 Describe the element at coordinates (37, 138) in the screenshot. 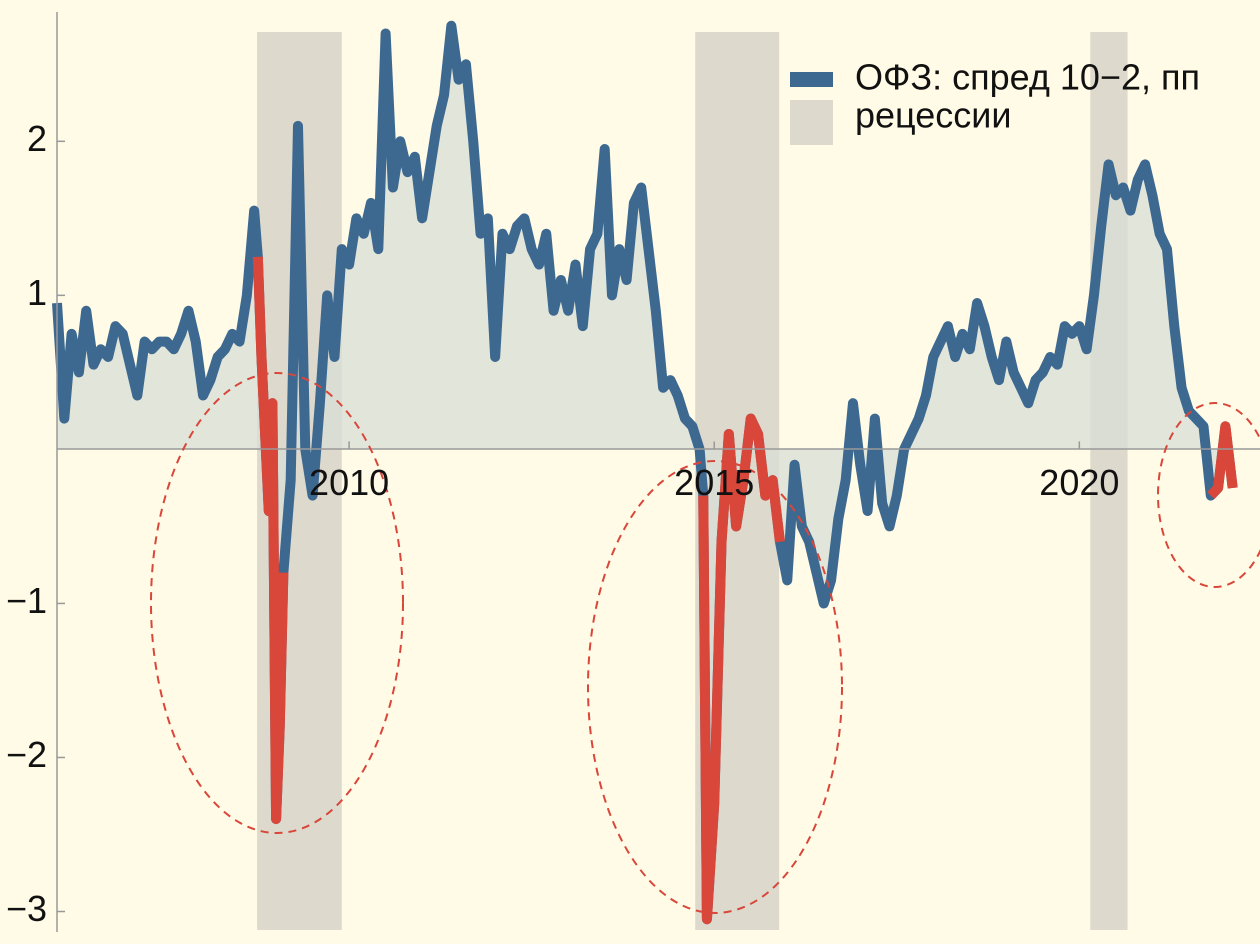

I see `y-tick-label: 2` at that location.